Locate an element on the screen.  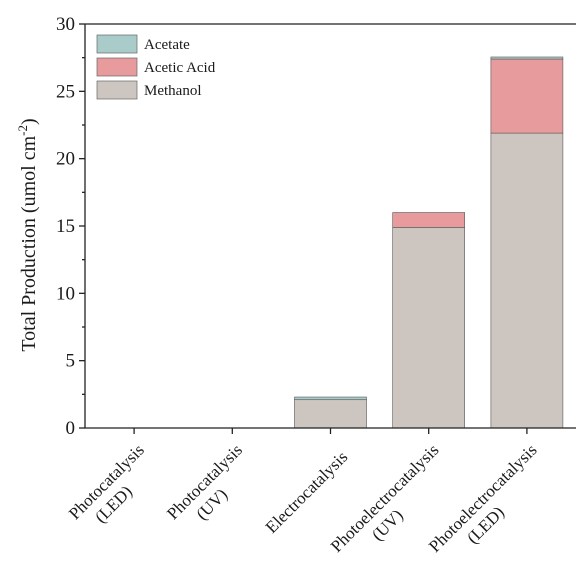
y-tick-label-20: 20 is located at coordinates (65, 159).